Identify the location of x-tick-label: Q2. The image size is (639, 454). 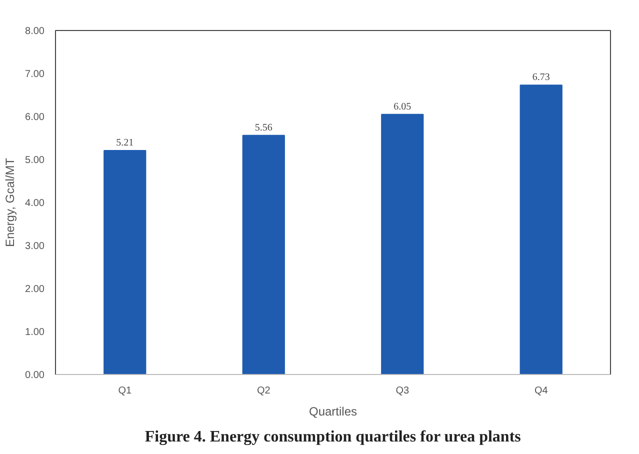
(263, 391).